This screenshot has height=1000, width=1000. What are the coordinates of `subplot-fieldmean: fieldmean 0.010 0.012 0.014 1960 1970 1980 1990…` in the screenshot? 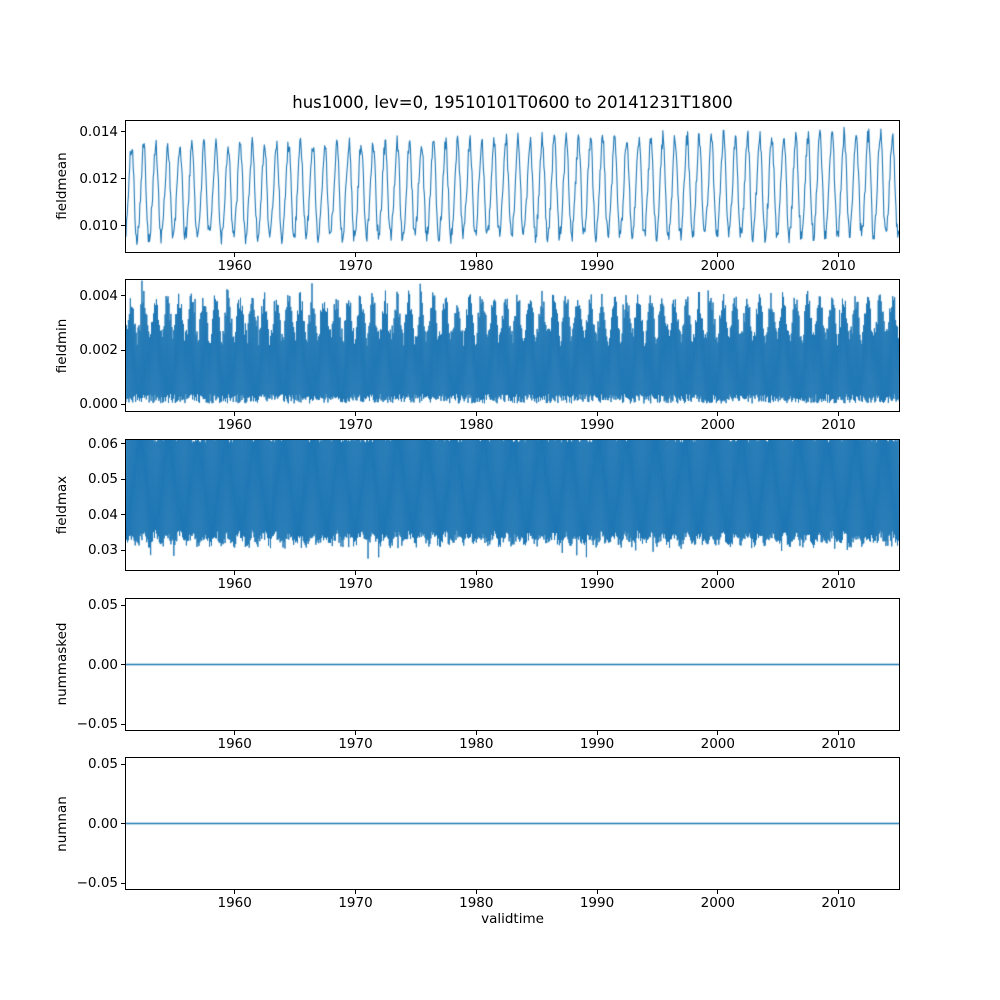 It's located at (477, 197).